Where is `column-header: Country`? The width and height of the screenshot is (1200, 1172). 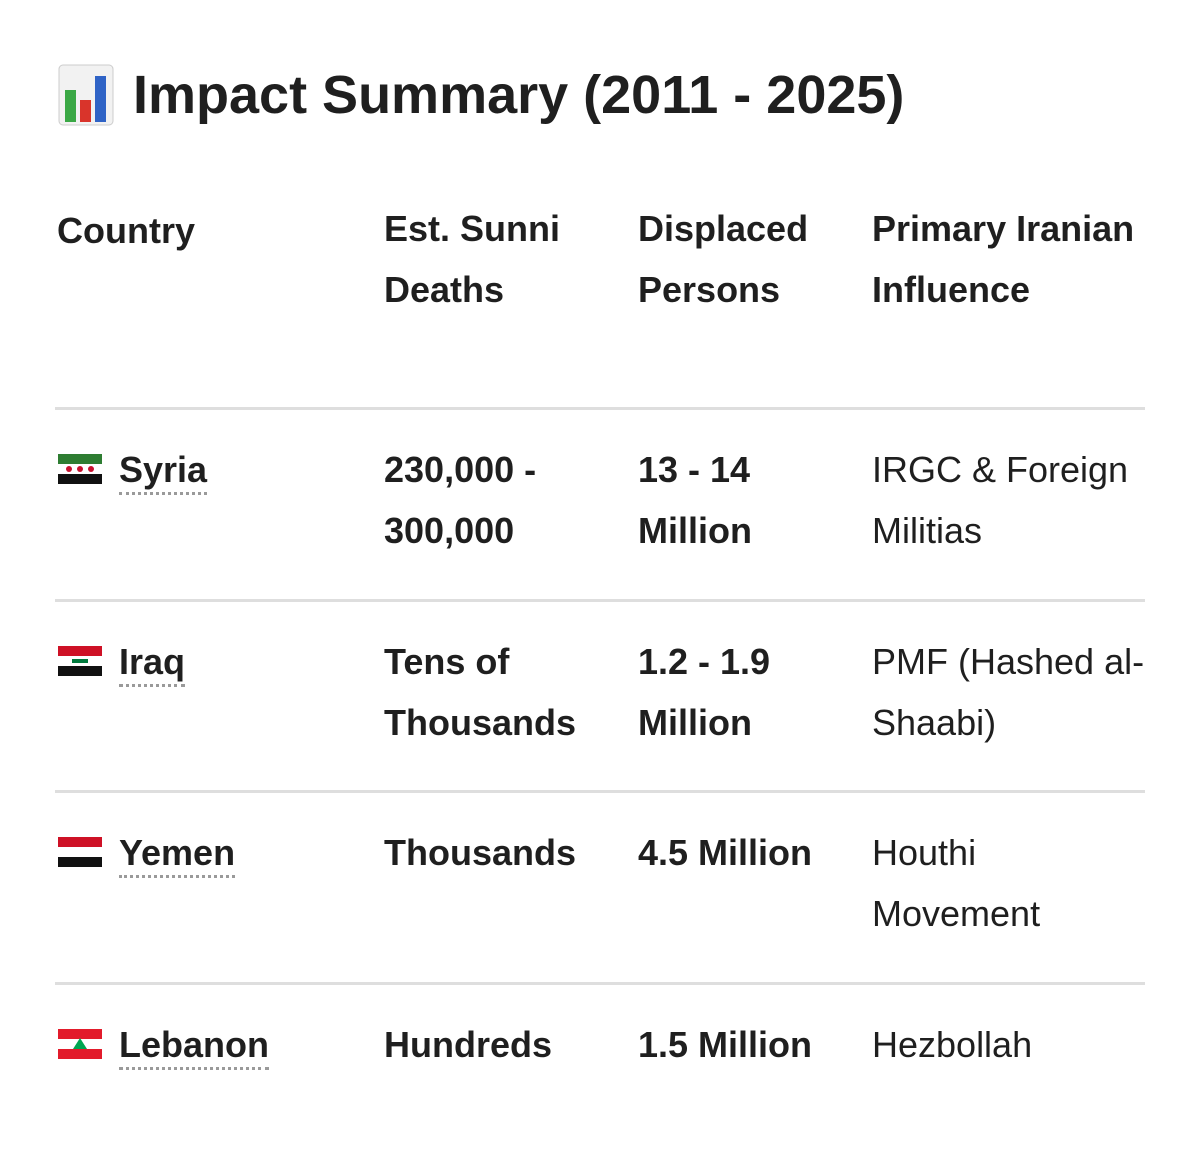
column-header: Country is located at coordinates (126, 230).